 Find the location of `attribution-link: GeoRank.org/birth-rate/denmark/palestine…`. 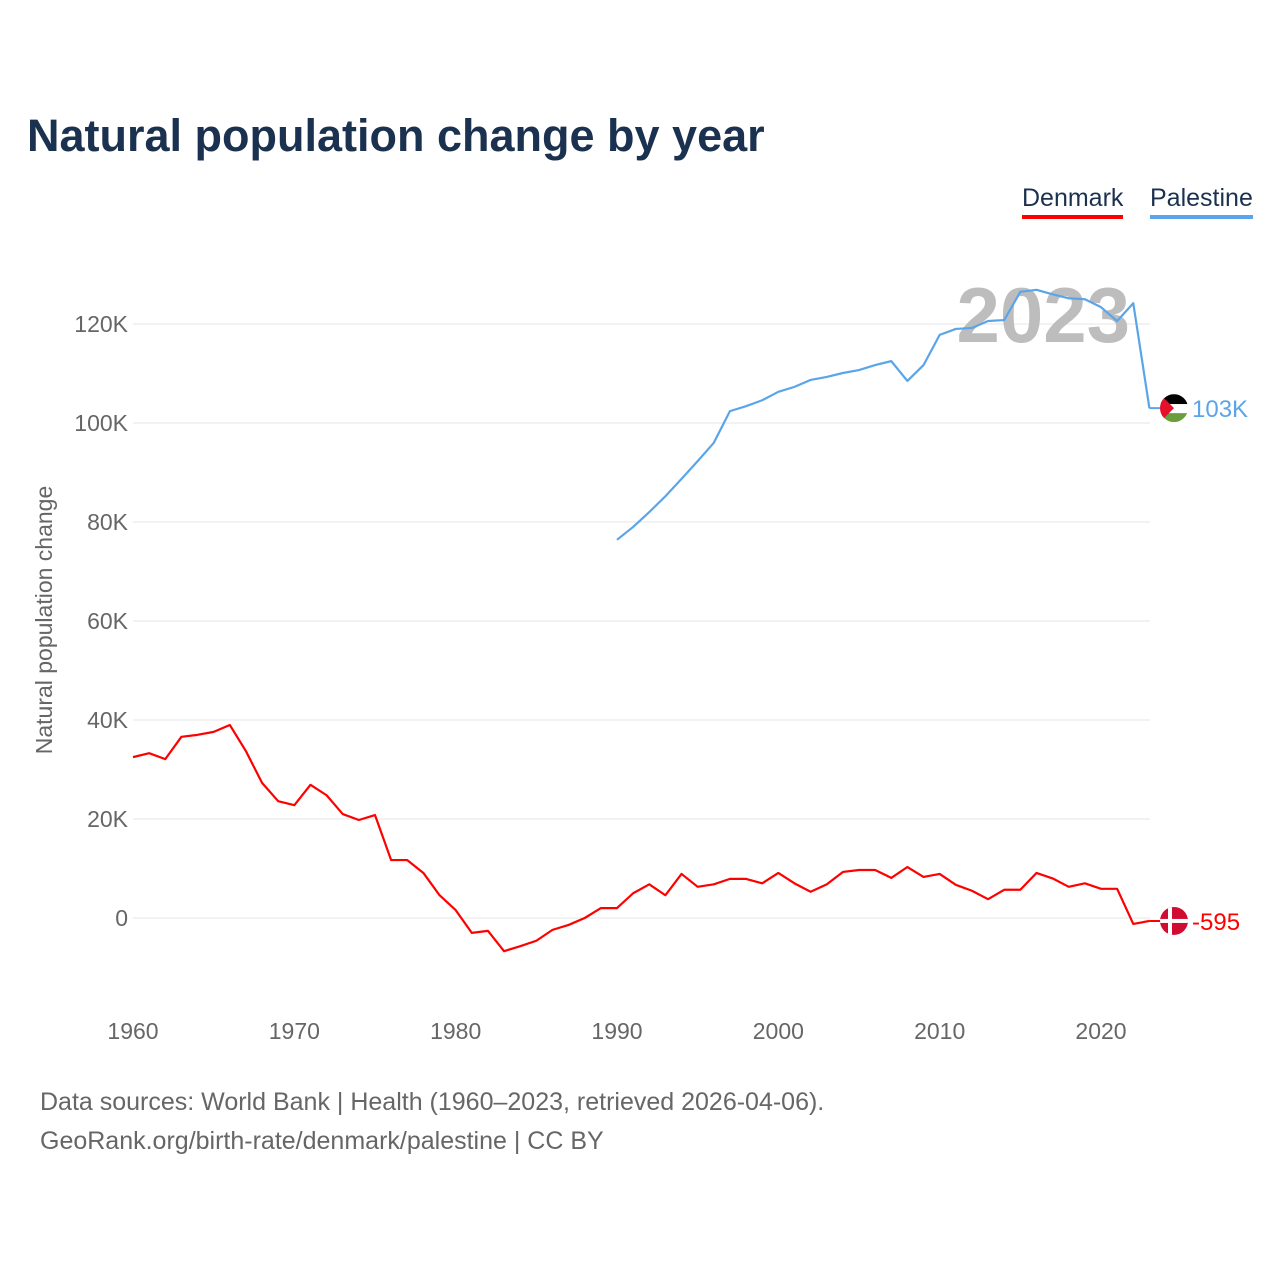

attribution-link: GeoRank.org/birth-rate/denmark/palestine… is located at coordinates (322, 1141).